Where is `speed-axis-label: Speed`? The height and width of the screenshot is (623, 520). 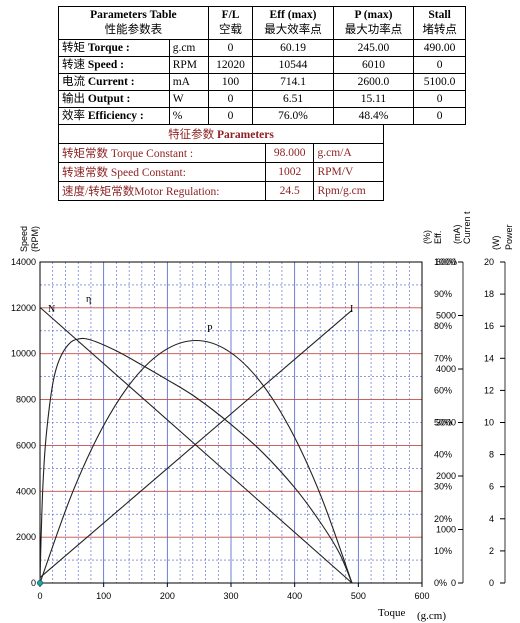 speed-axis-label: Speed is located at coordinates (24, 239).